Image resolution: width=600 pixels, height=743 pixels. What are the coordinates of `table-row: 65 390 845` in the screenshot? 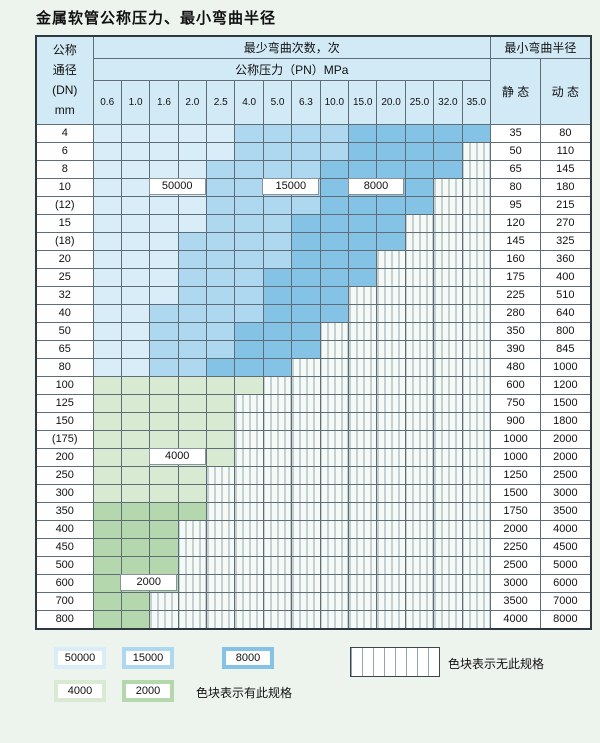 It's located at (313, 349).